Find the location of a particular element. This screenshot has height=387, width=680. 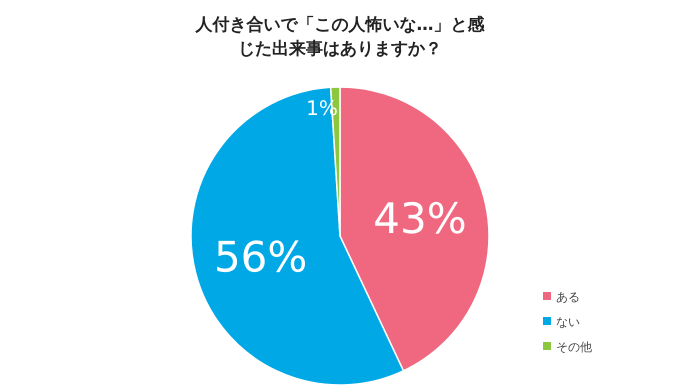

legend-label: ある is located at coordinates (568, 297).